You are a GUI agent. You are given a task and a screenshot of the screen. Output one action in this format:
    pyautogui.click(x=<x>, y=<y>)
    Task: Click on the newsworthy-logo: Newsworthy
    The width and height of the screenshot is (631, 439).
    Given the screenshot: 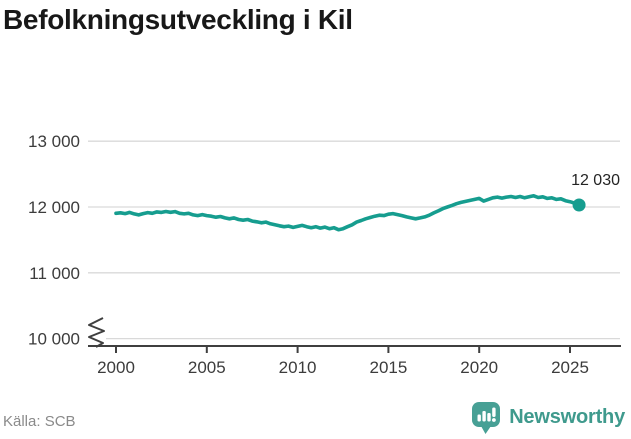 What is the action you would take?
    pyautogui.click(x=547, y=417)
    